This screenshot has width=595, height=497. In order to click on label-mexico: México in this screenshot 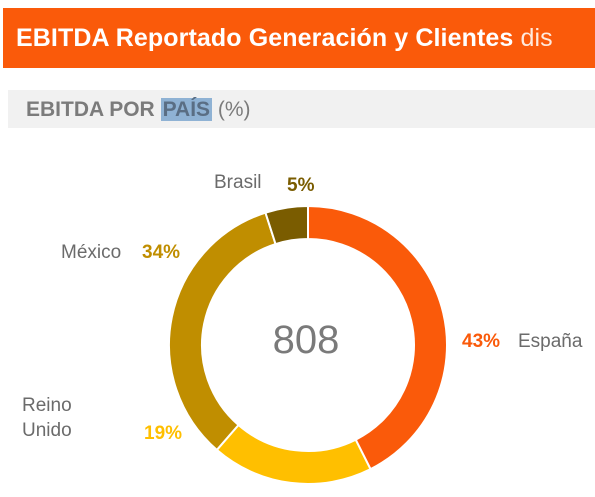, I will do `click(91, 252)`.